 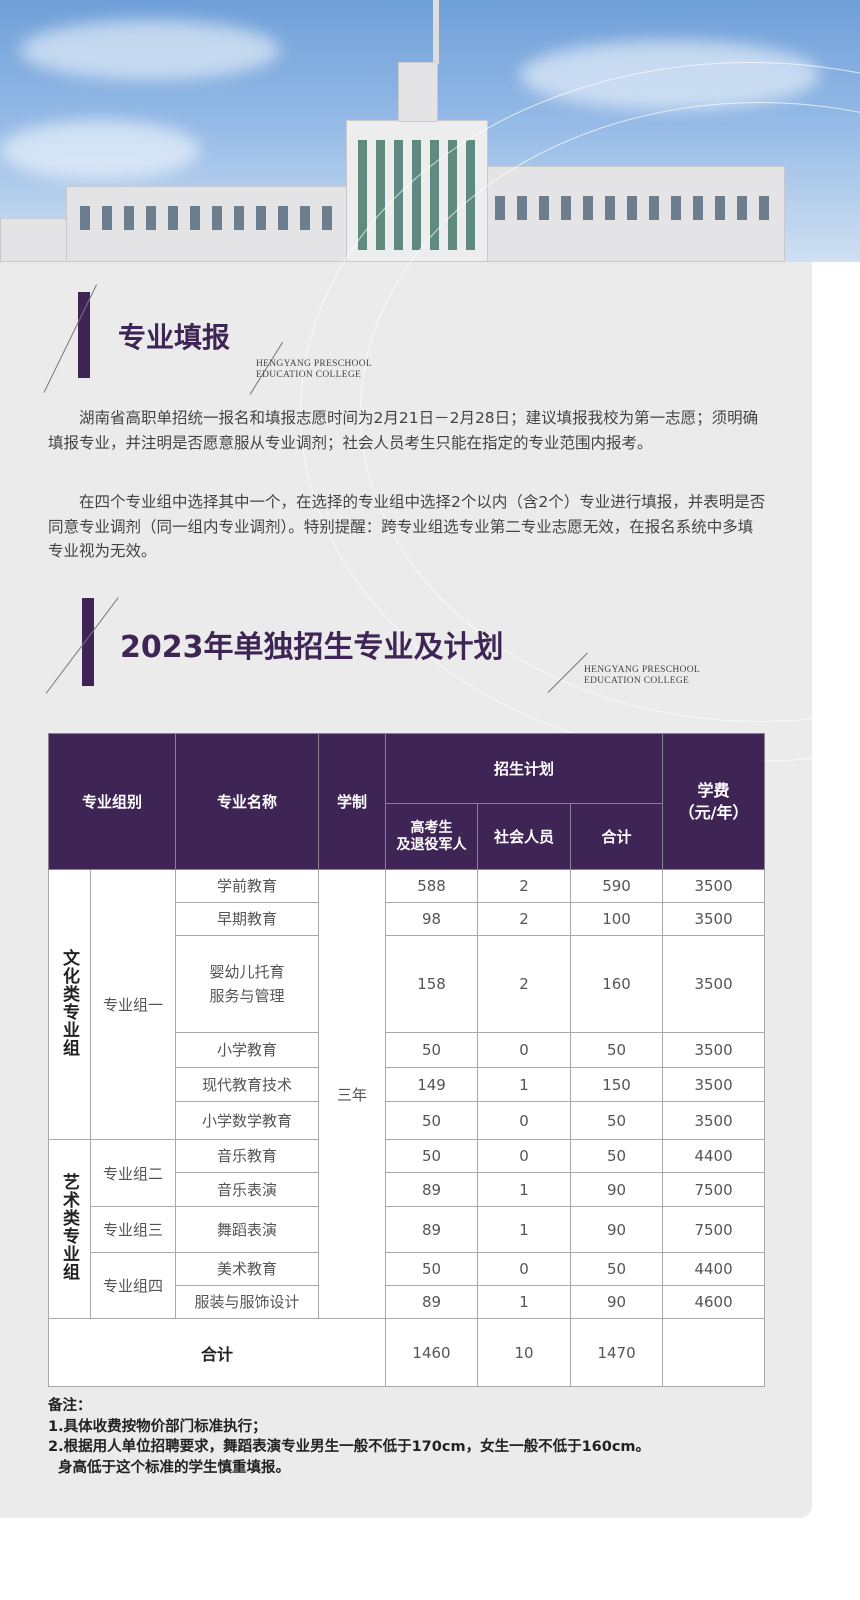 I want to click on total-cell: 590, so click(x=617, y=886).